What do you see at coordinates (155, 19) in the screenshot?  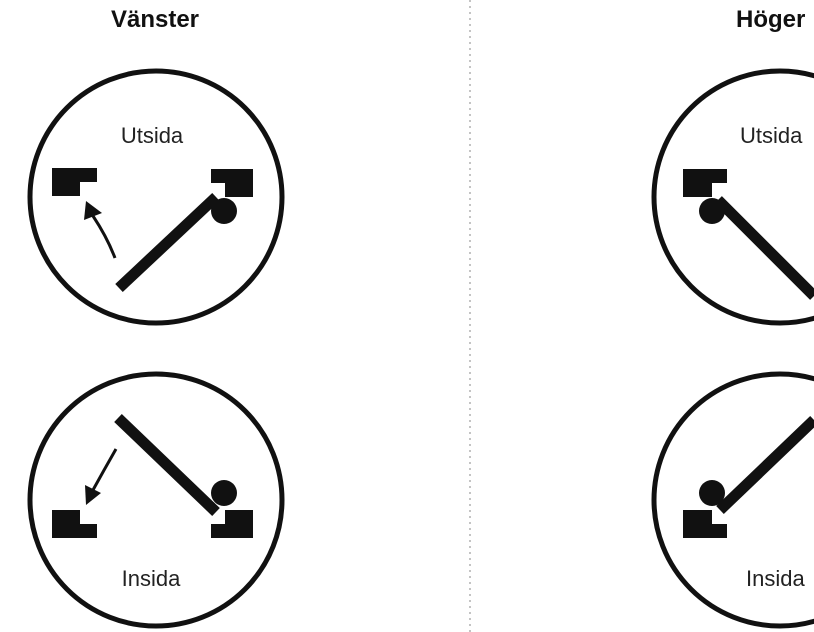 I see `left-column-heading: Vänster` at bounding box center [155, 19].